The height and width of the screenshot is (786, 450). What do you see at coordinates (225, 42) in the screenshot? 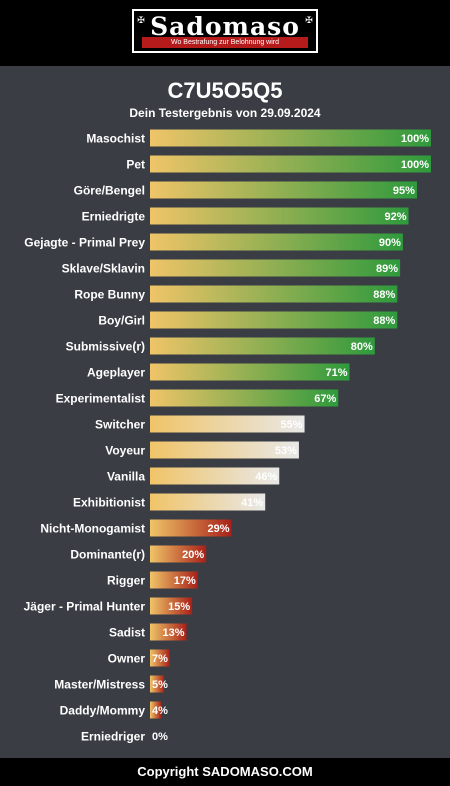
I see `logo-tagline: Wo Bestrafung zur Belohnung wird` at bounding box center [225, 42].